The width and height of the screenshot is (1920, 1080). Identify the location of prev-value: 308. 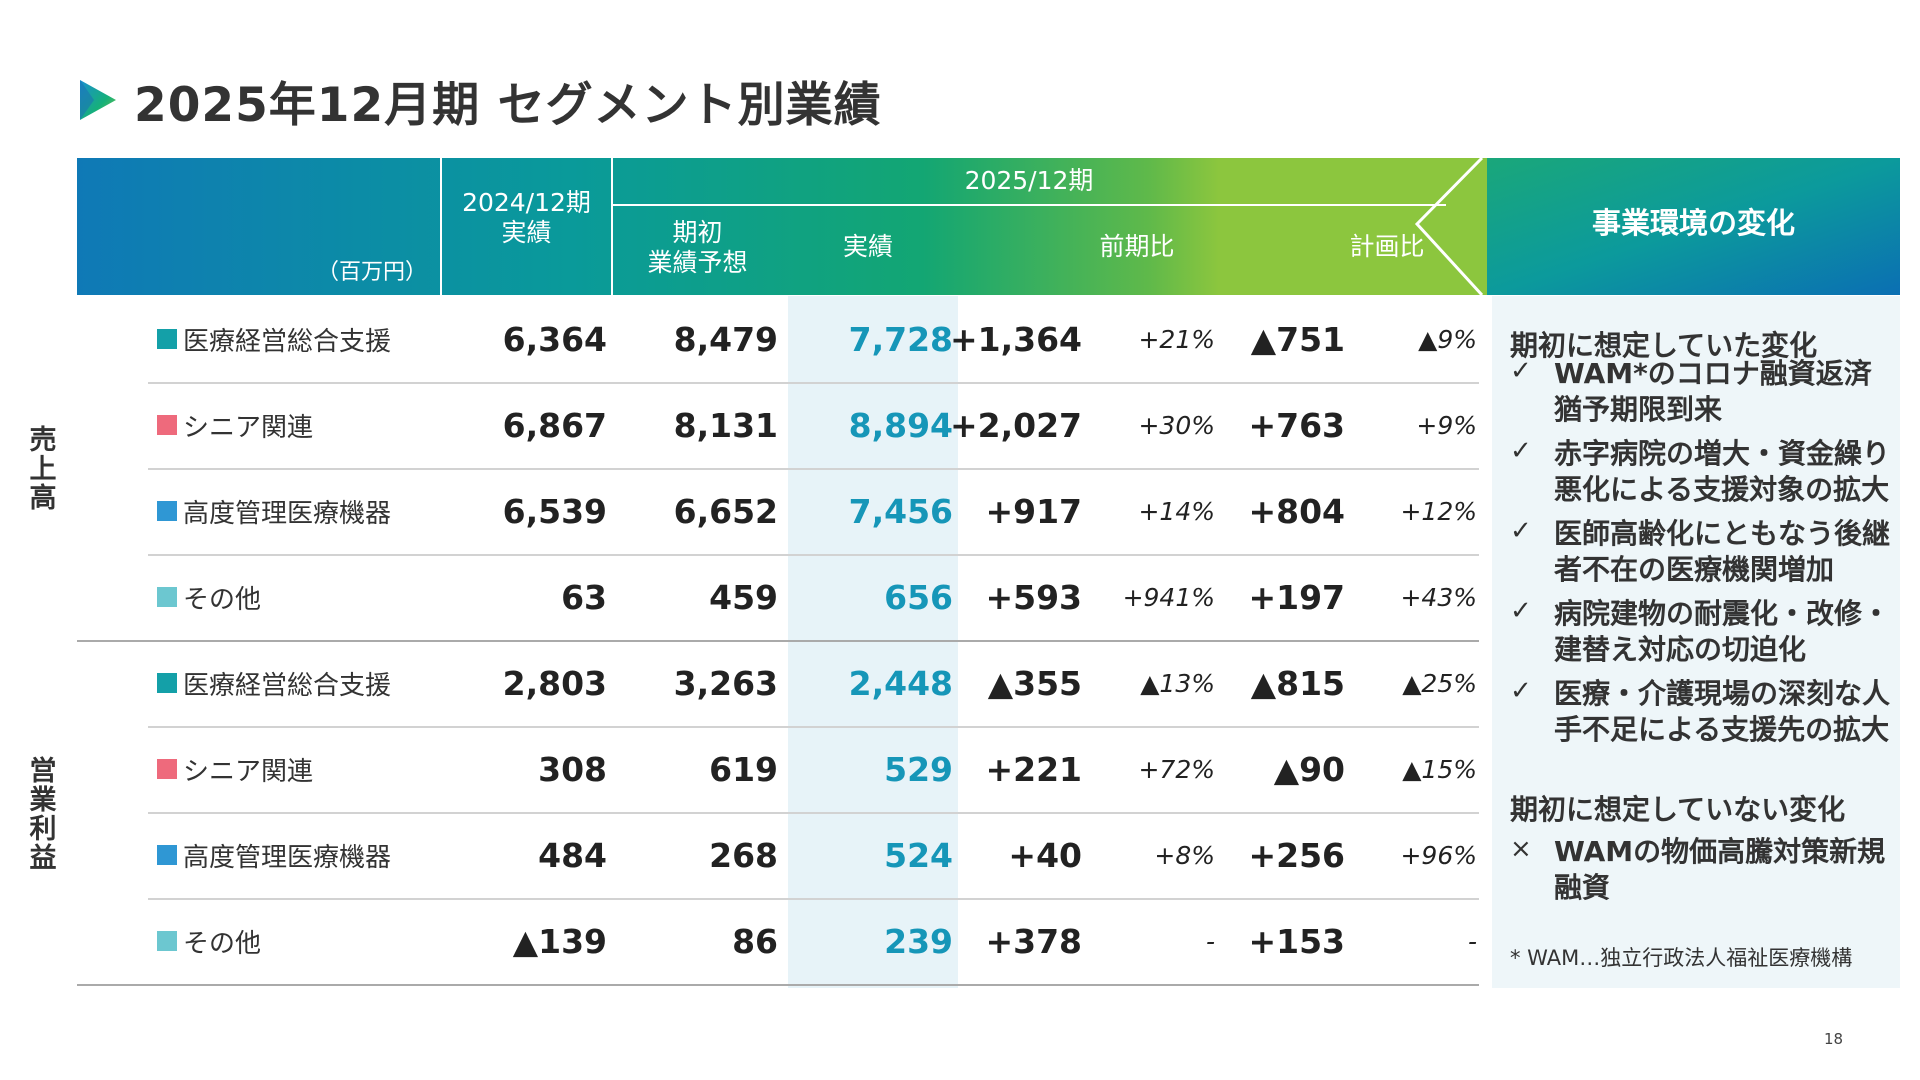
(572, 769).